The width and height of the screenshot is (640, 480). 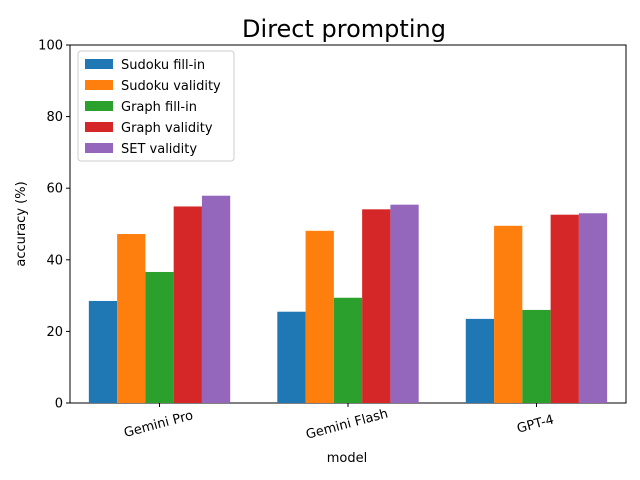 I want to click on chart-title: Direct prompting, so click(x=344, y=29).